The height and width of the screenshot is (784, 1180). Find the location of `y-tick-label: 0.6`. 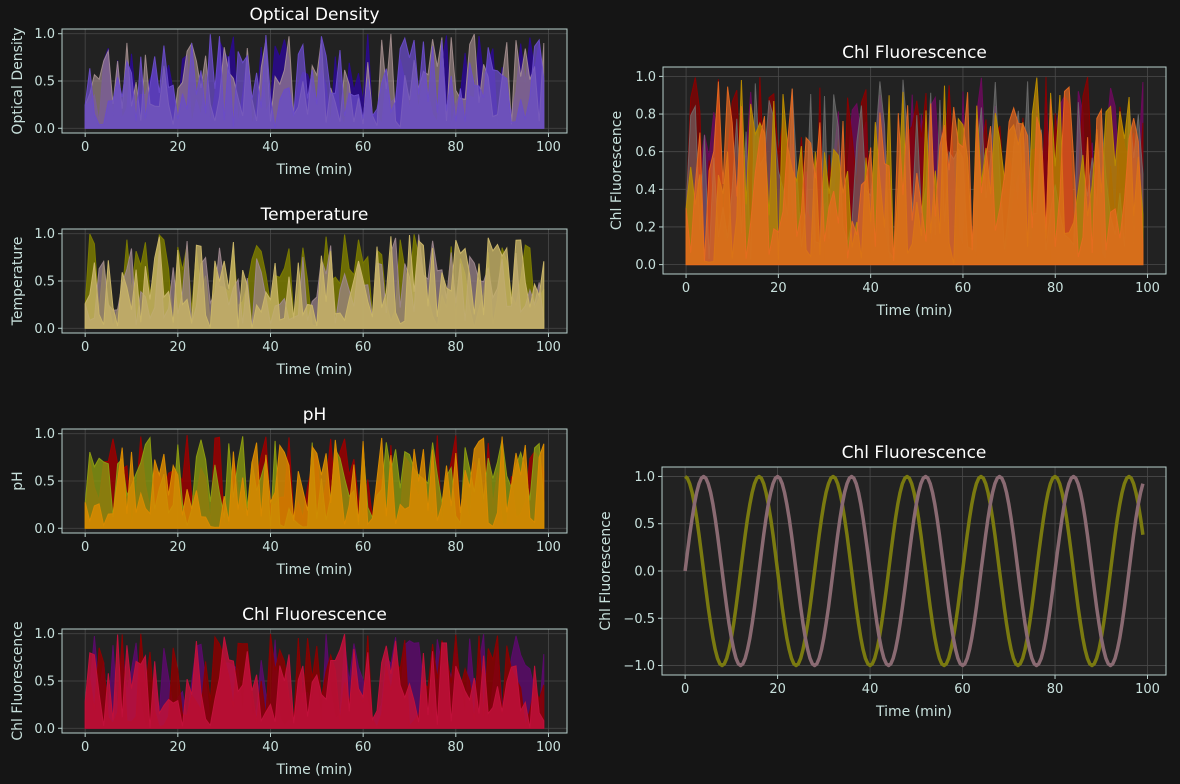

y-tick-label: 0.6 is located at coordinates (645, 152).